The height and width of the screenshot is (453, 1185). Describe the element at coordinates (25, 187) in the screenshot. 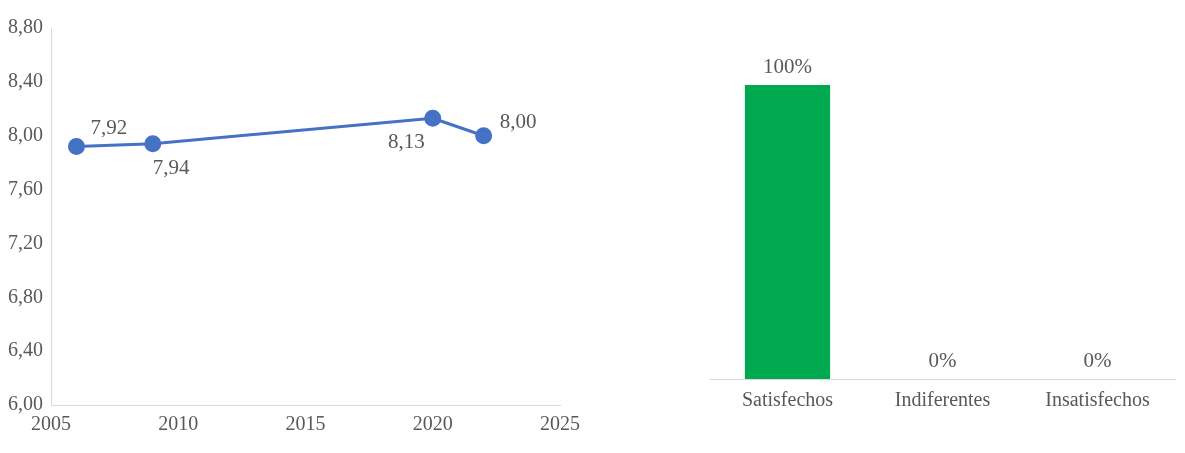

I see `y-tick-label: 7,60` at that location.